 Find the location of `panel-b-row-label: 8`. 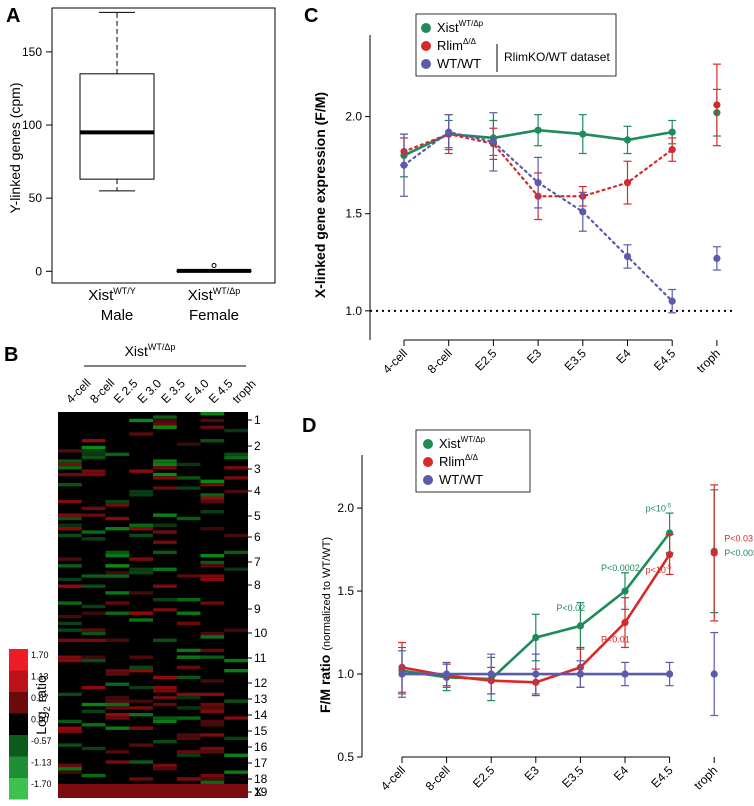

panel-b-row-label: 8 is located at coordinates (257, 585).